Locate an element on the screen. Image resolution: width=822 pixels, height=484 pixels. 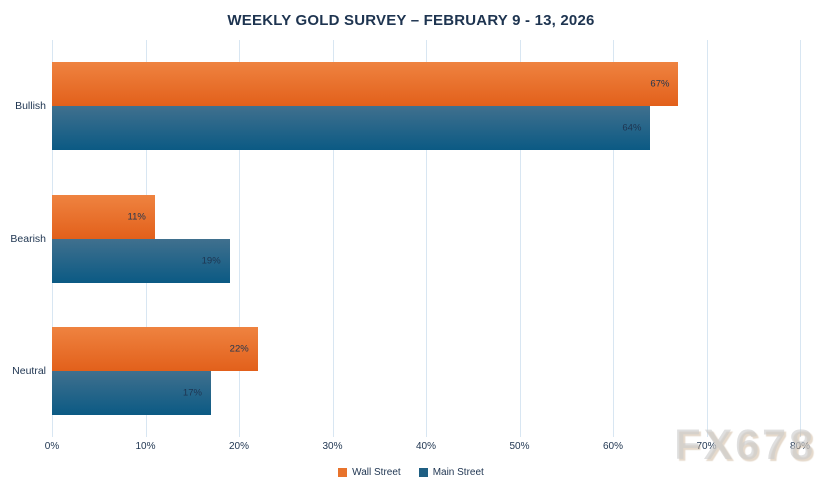
category-label-neutral: Neutral is located at coordinates (29, 370).